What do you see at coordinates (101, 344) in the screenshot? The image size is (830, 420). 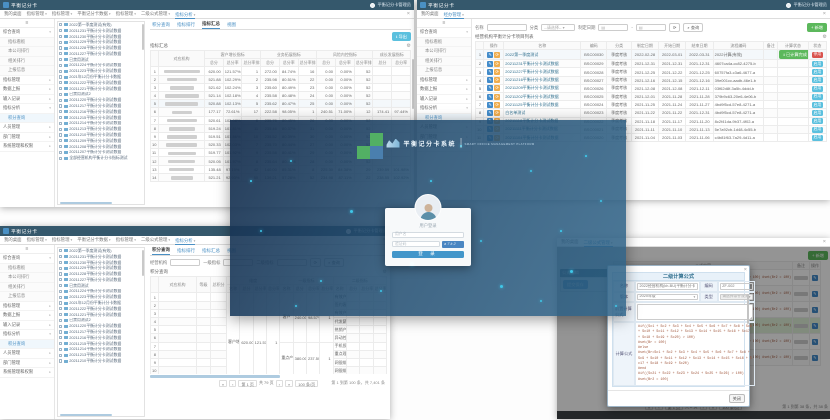 I see `tree-item: 20211215平衡计分卡测试数据` at bounding box center [101, 344].